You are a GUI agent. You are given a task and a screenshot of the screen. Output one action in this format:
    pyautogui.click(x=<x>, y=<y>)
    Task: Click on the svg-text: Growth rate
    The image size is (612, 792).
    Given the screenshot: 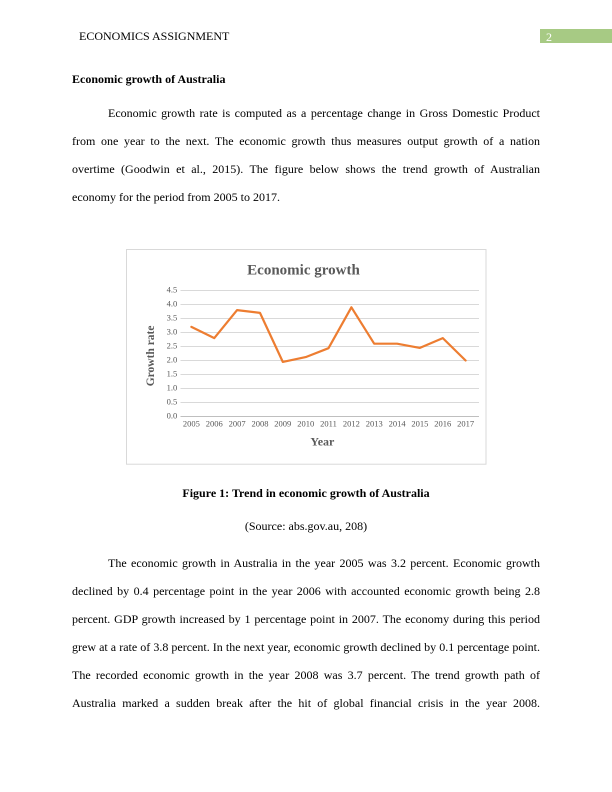 What is the action you would take?
    pyautogui.click(x=151, y=356)
    